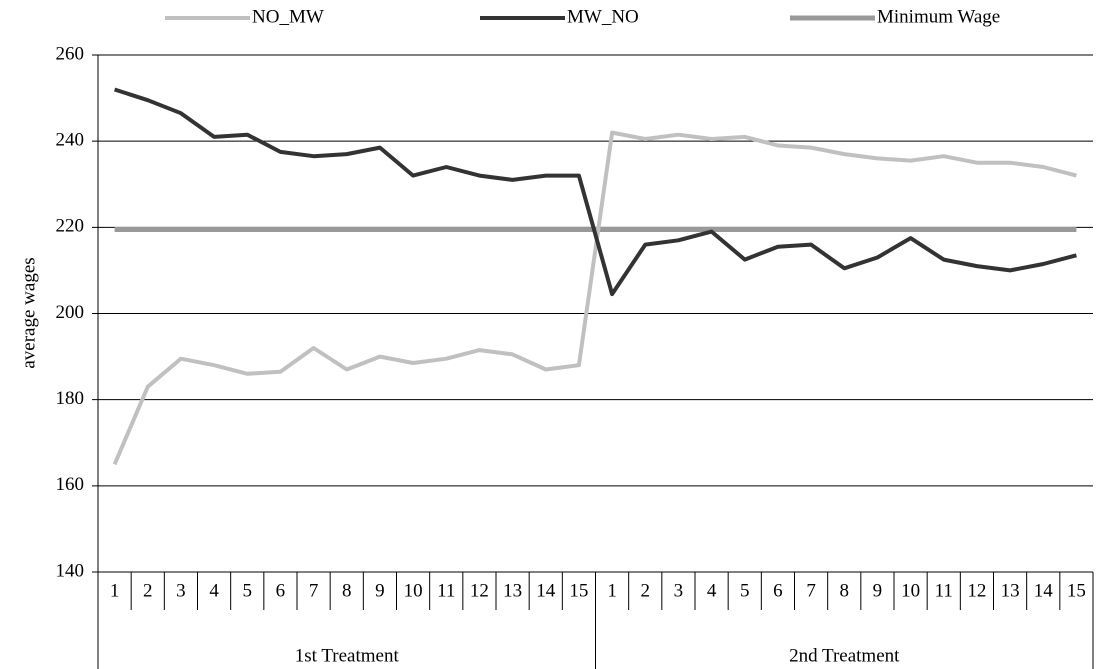 The width and height of the screenshot is (1101, 669). I want to click on y-tick-label: 180, so click(70, 398).